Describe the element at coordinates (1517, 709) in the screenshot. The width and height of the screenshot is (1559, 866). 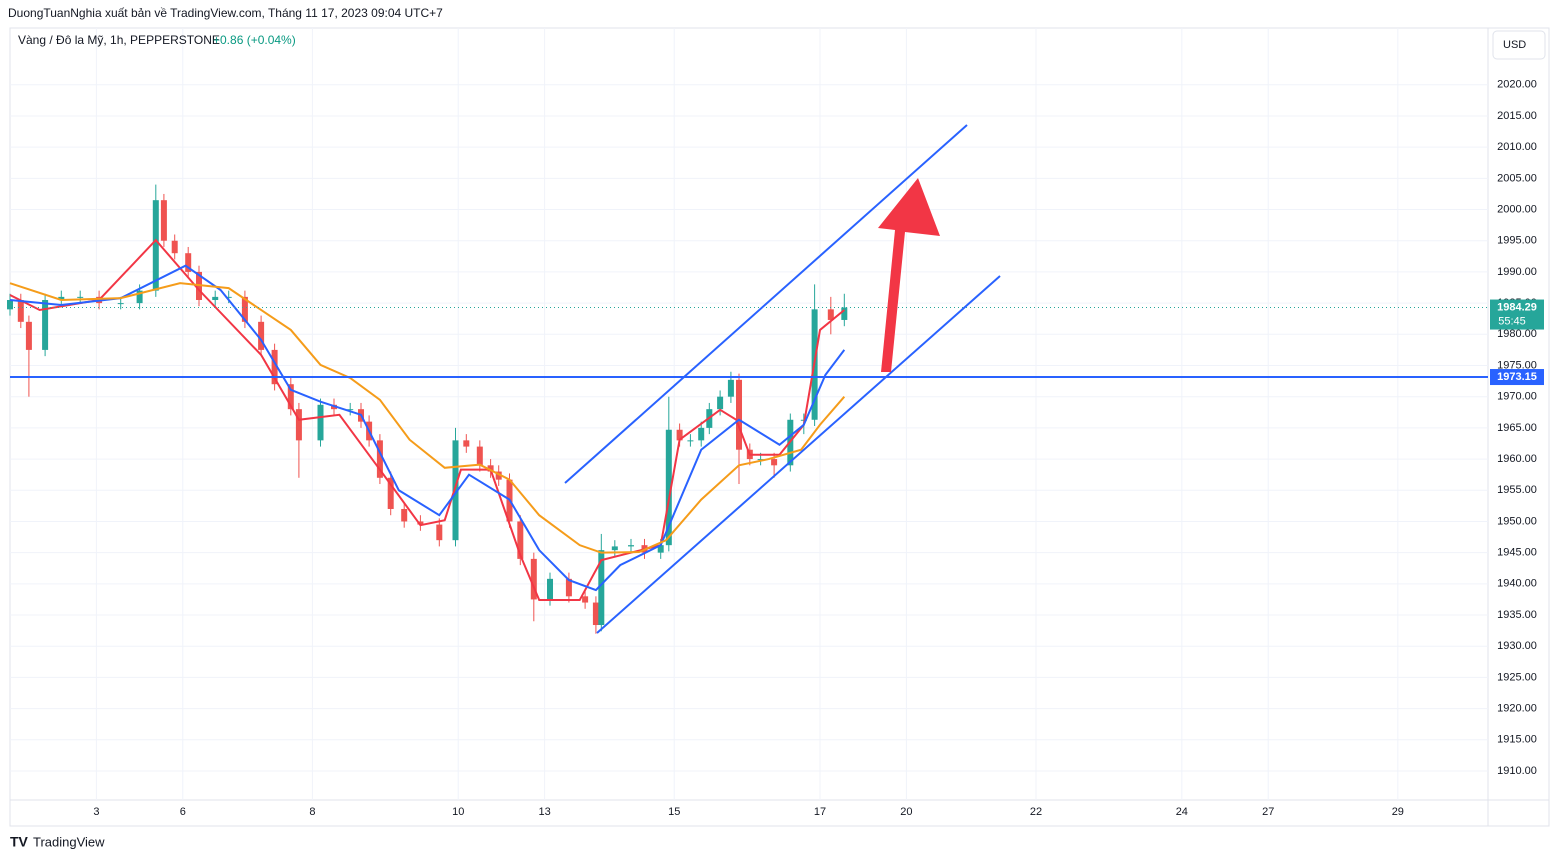
I see `y-tick-label: 1920.00` at that location.